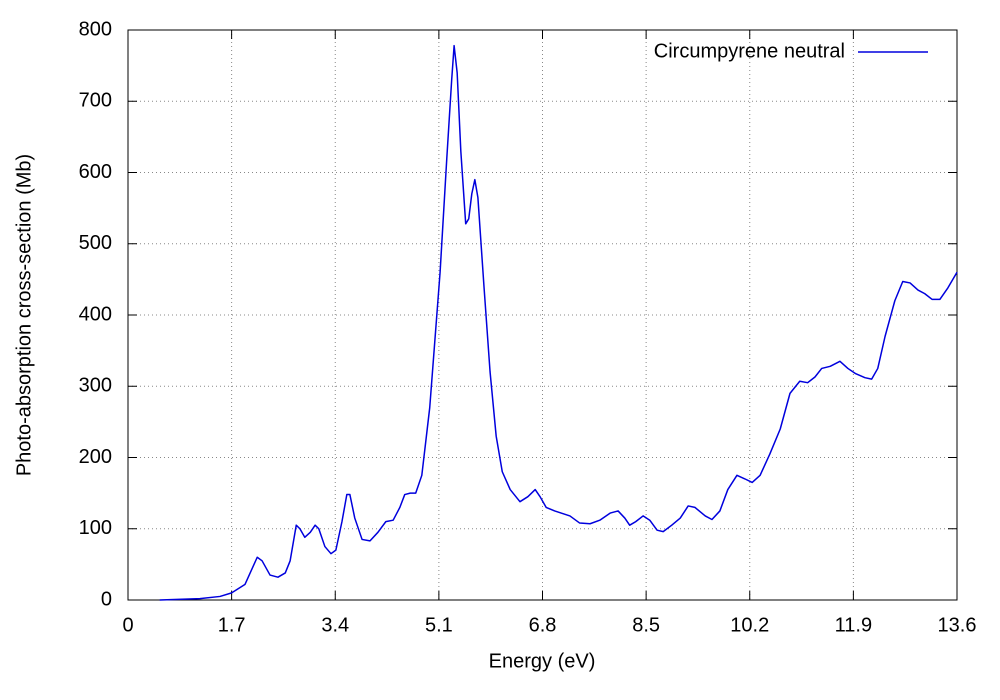 The width and height of the screenshot is (1000, 700). What do you see at coordinates (95, 528) in the screenshot?
I see `y-tick-label: 100` at bounding box center [95, 528].